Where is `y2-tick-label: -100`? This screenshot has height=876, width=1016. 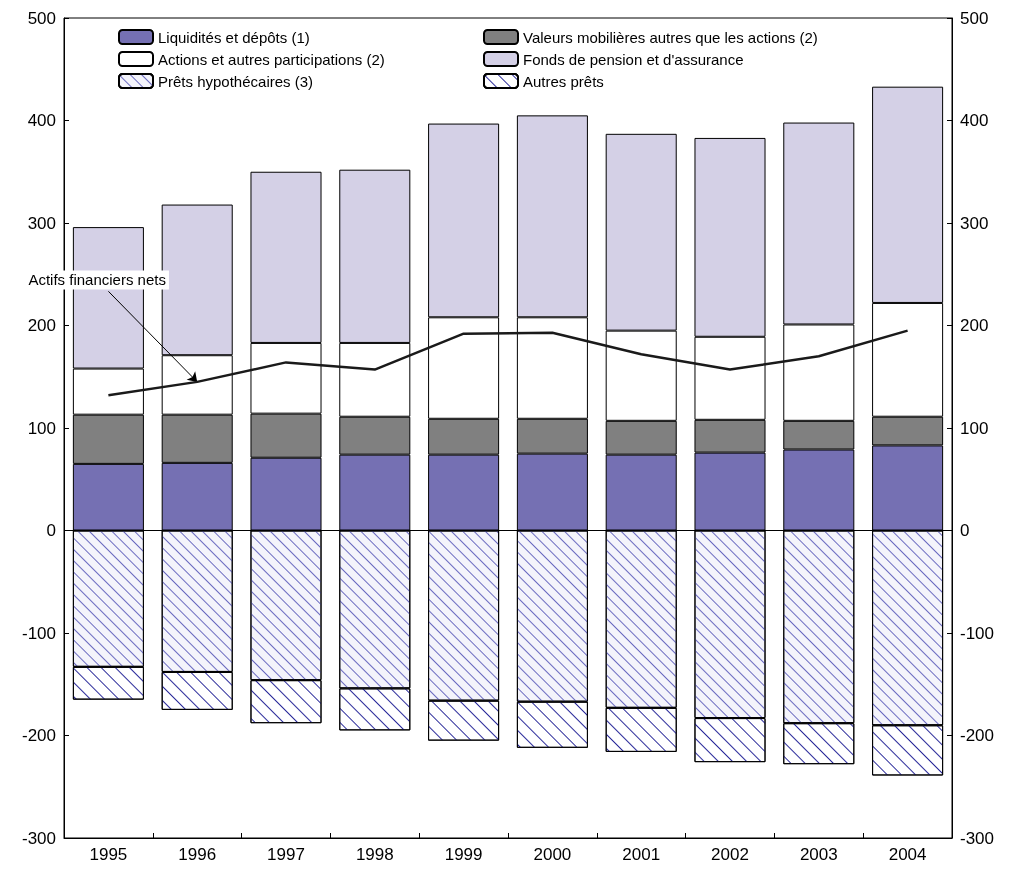 y2-tick-label: -100 is located at coordinates (977, 633).